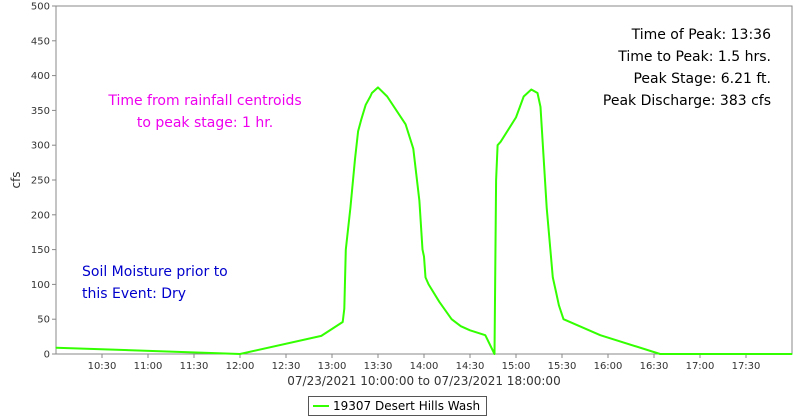 The image size is (800, 420). Describe the element at coordinates (134, 294) in the screenshot. I see `soil-moisture-line2: this Event: Dry` at that location.